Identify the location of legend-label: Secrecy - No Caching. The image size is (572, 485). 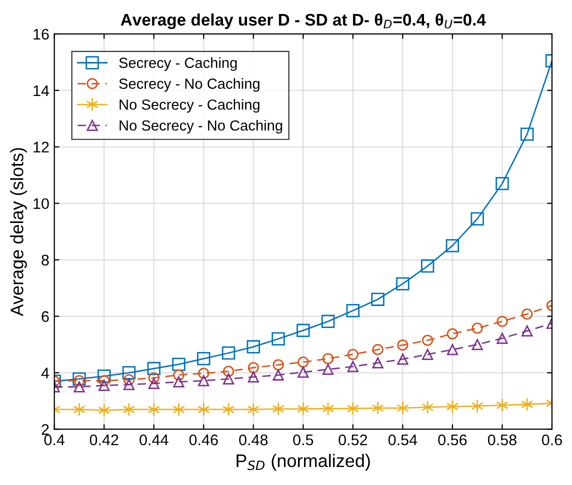
(189, 85).